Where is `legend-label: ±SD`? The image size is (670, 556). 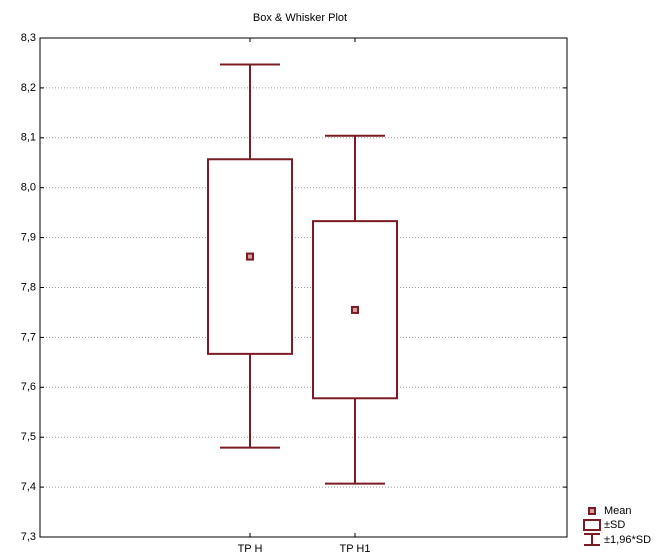 legend-label: ±SD is located at coordinates (614, 525).